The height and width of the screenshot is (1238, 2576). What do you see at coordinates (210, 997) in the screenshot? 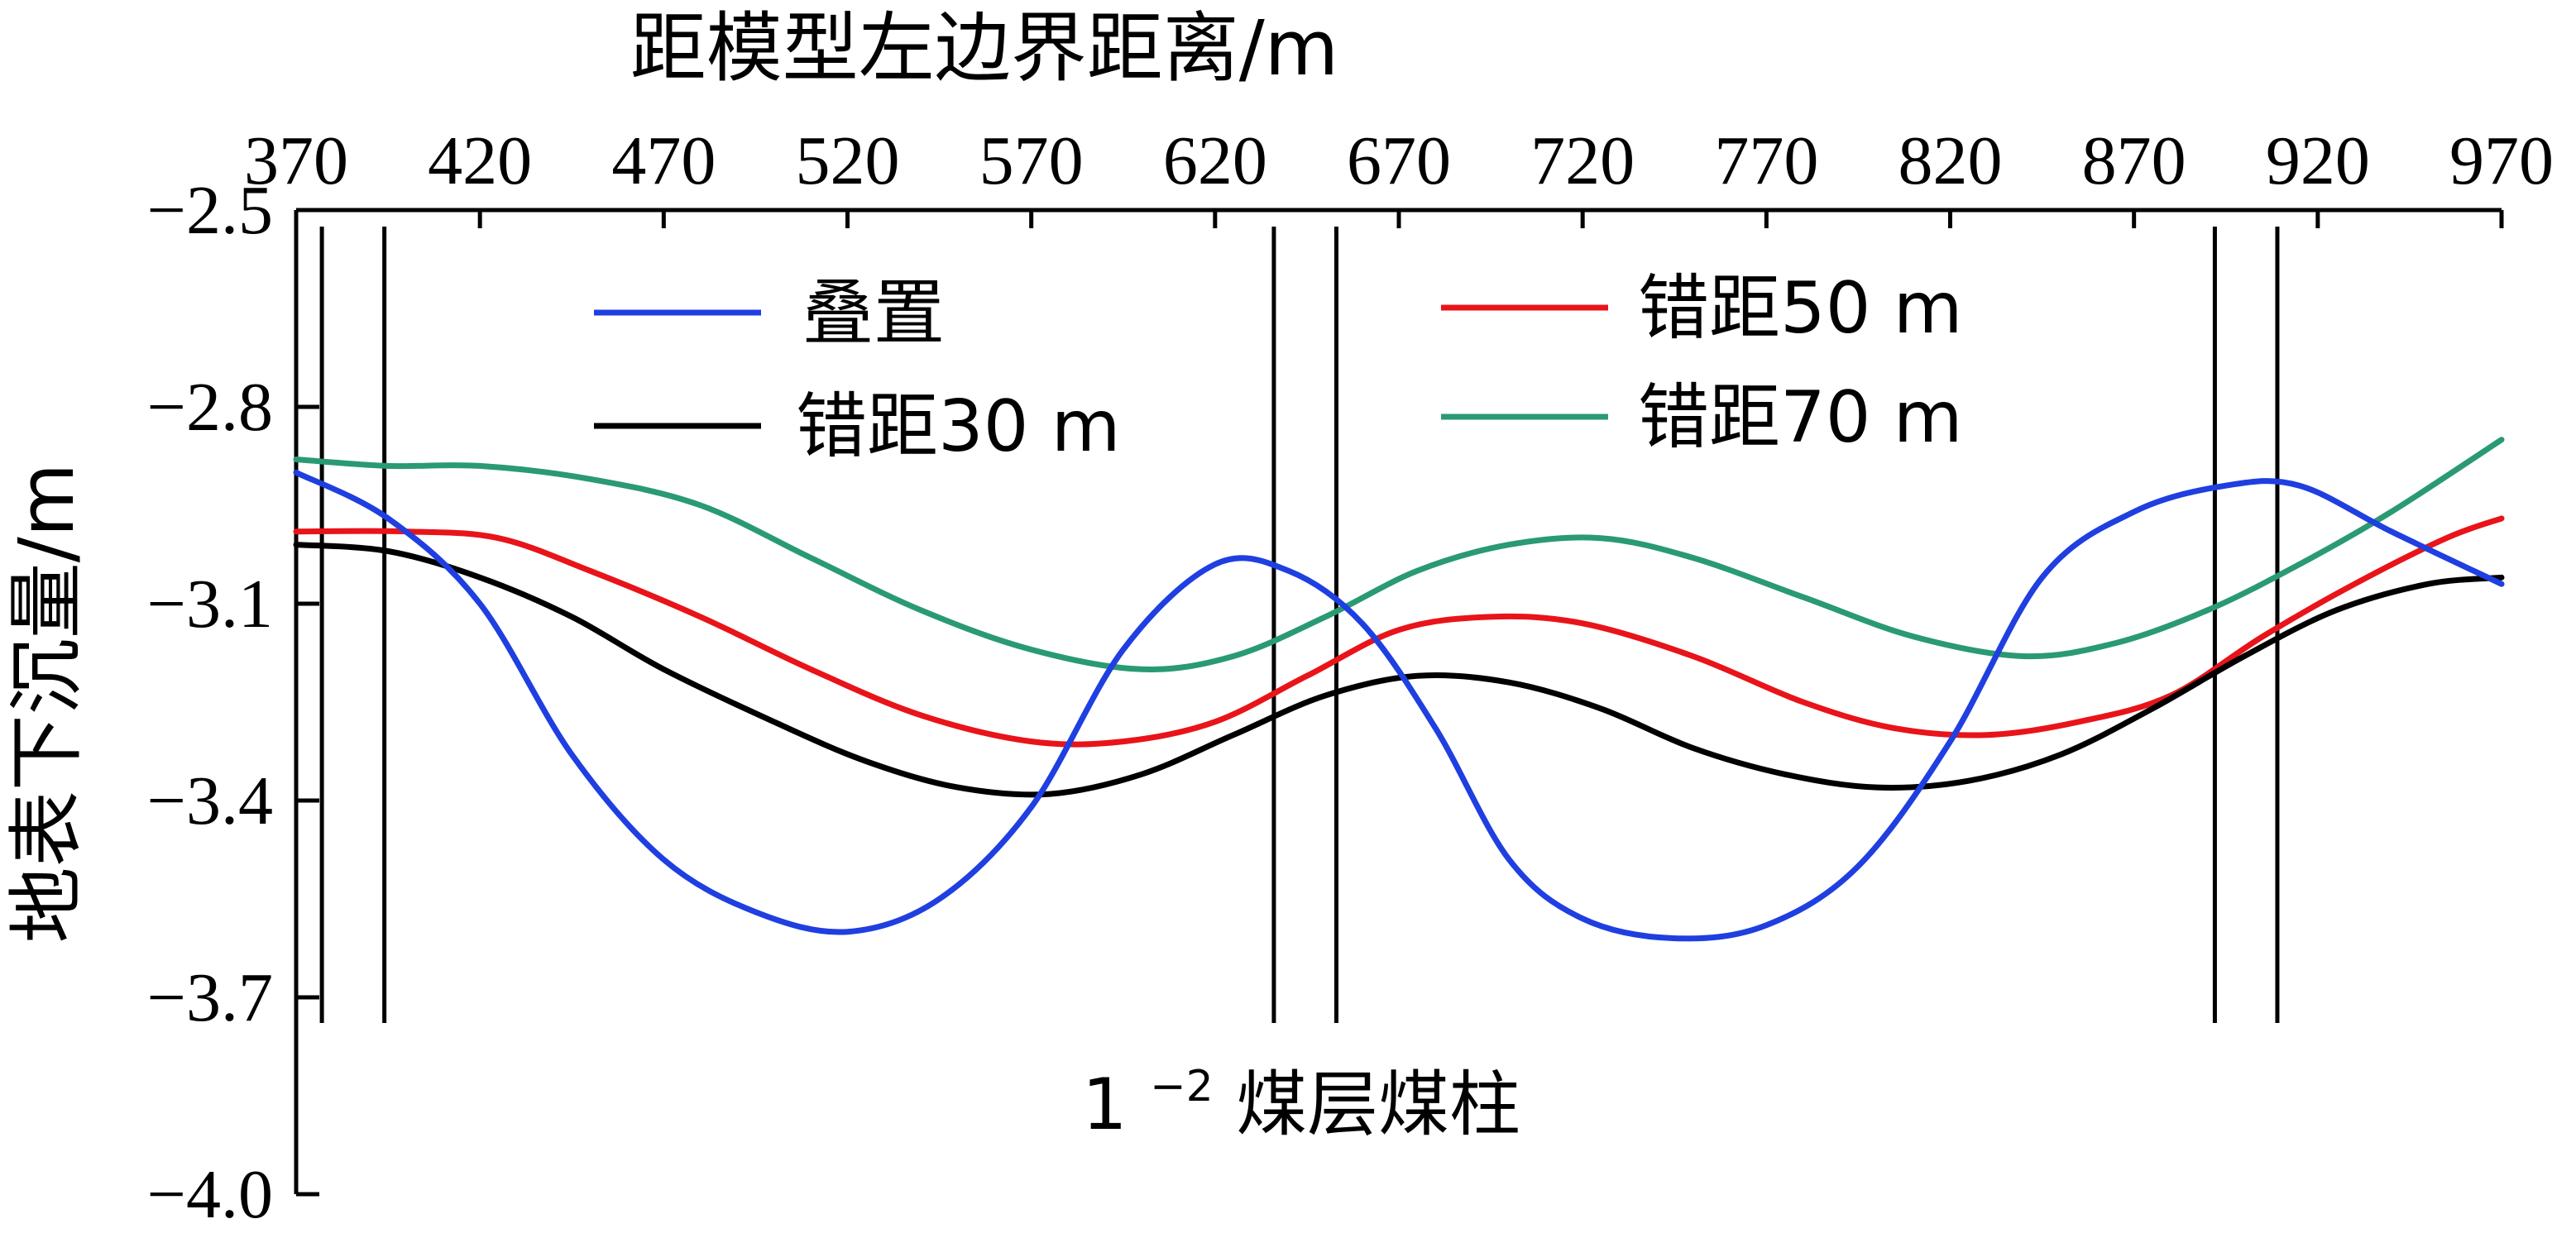
I see `y-tick-label: −3.7` at bounding box center [210, 997].